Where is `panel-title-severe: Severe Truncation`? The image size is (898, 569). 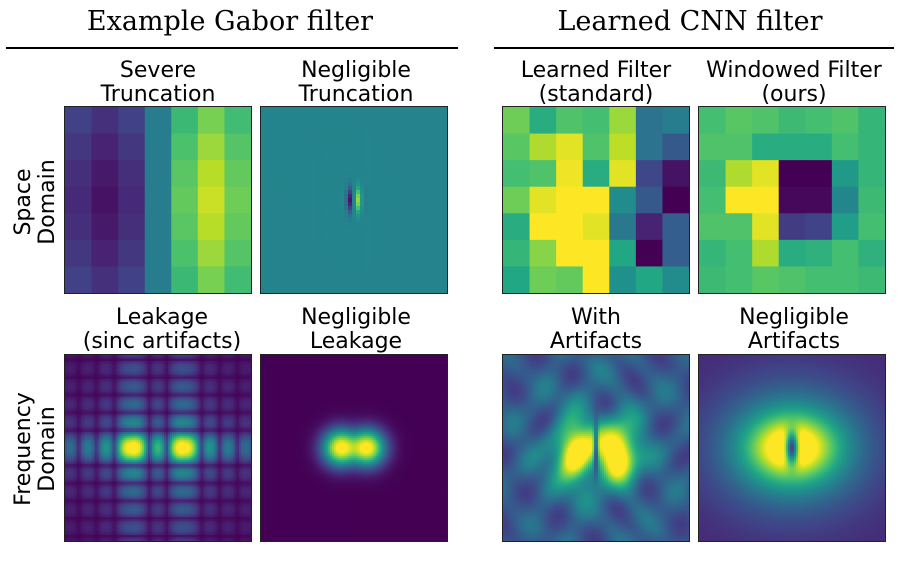 panel-title-severe: Severe Truncation is located at coordinates (158, 83).